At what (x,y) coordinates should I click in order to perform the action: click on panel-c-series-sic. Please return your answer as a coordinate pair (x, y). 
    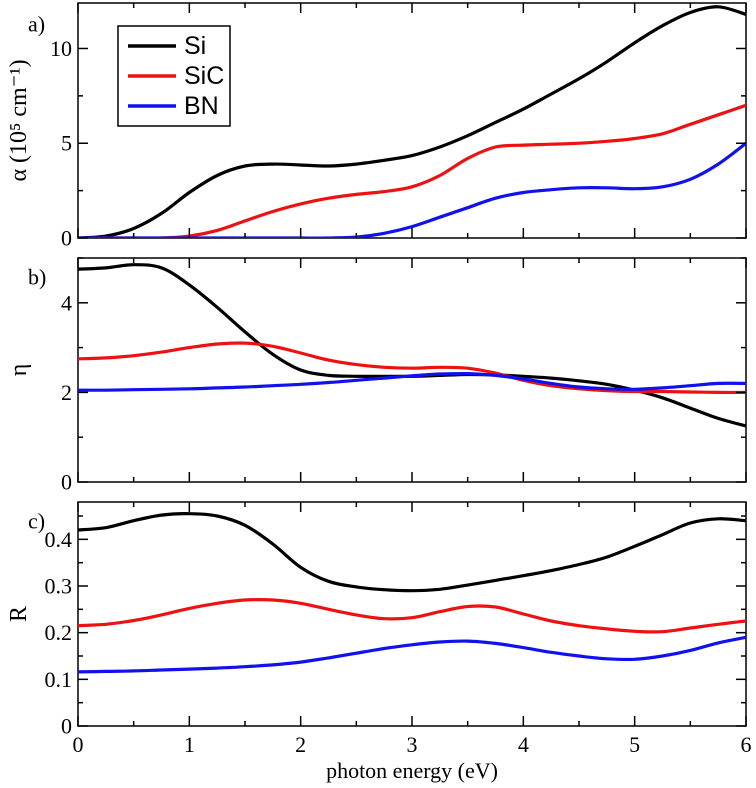
    Looking at the image, I should click on (412, 616).